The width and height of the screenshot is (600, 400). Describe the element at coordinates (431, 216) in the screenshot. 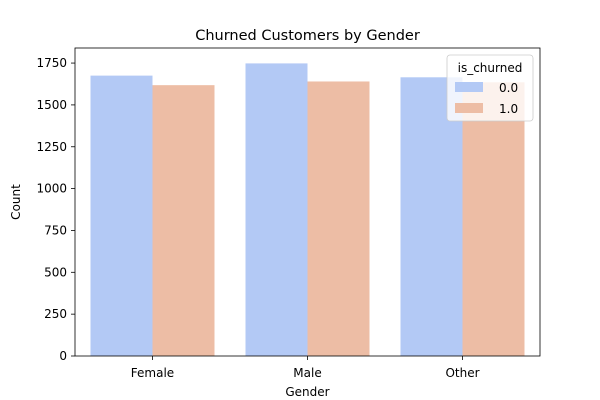

I see `bar-other-0.0` at that location.